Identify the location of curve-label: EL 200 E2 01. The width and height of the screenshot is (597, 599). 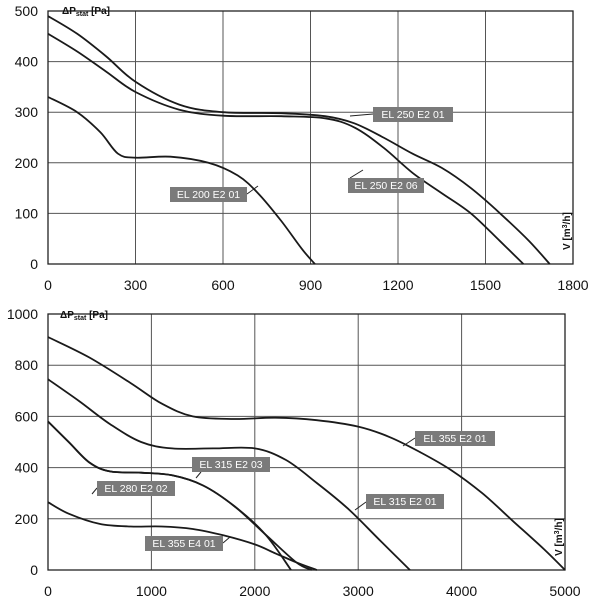
(214, 193).